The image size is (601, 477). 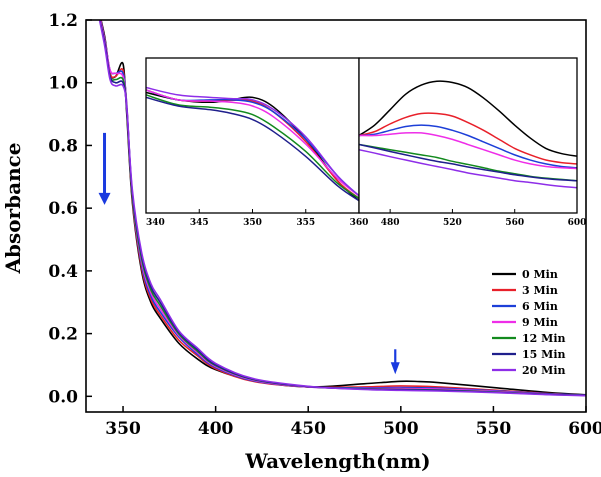 I want to click on inset2-x-tick-label: 480, so click(x=390, y=223).